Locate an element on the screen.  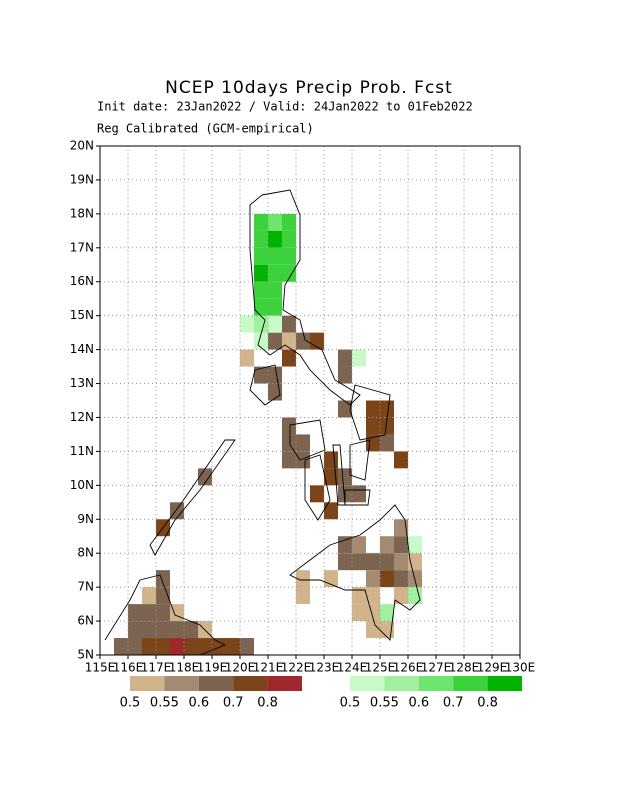
y-tick-label: 9N is located at coordinates (85, 519).